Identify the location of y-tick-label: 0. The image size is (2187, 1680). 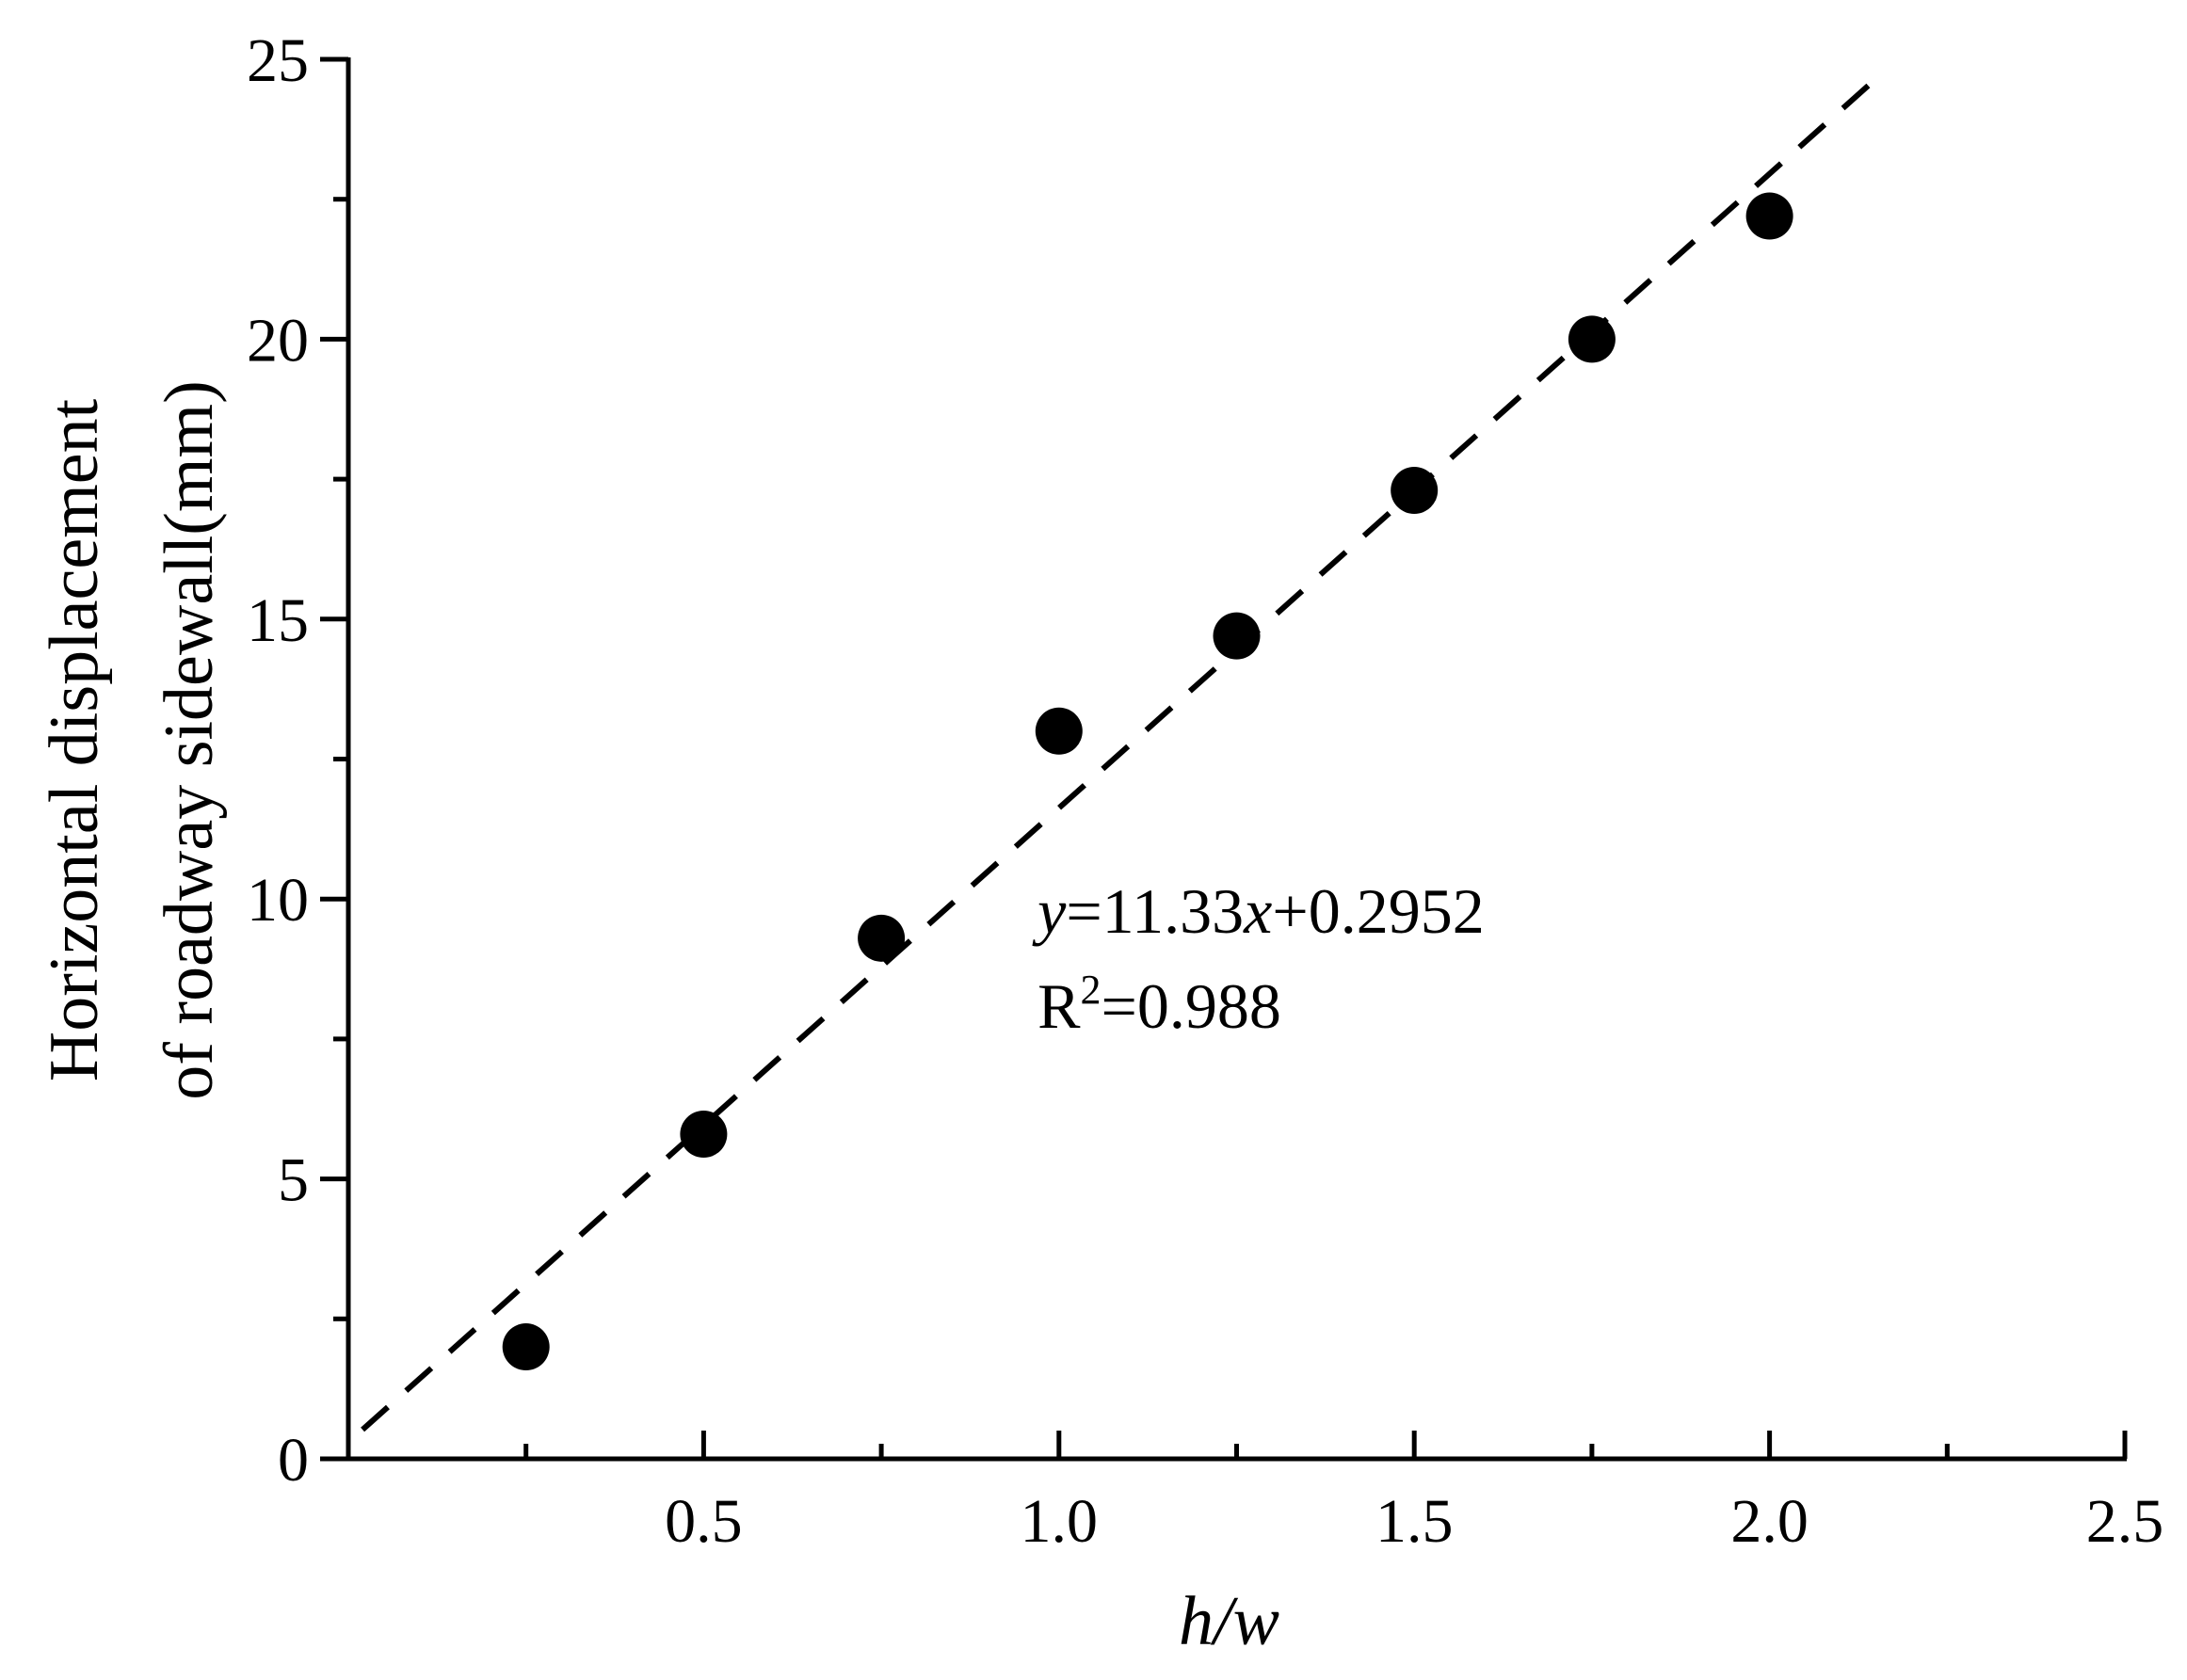
(293, 1460).